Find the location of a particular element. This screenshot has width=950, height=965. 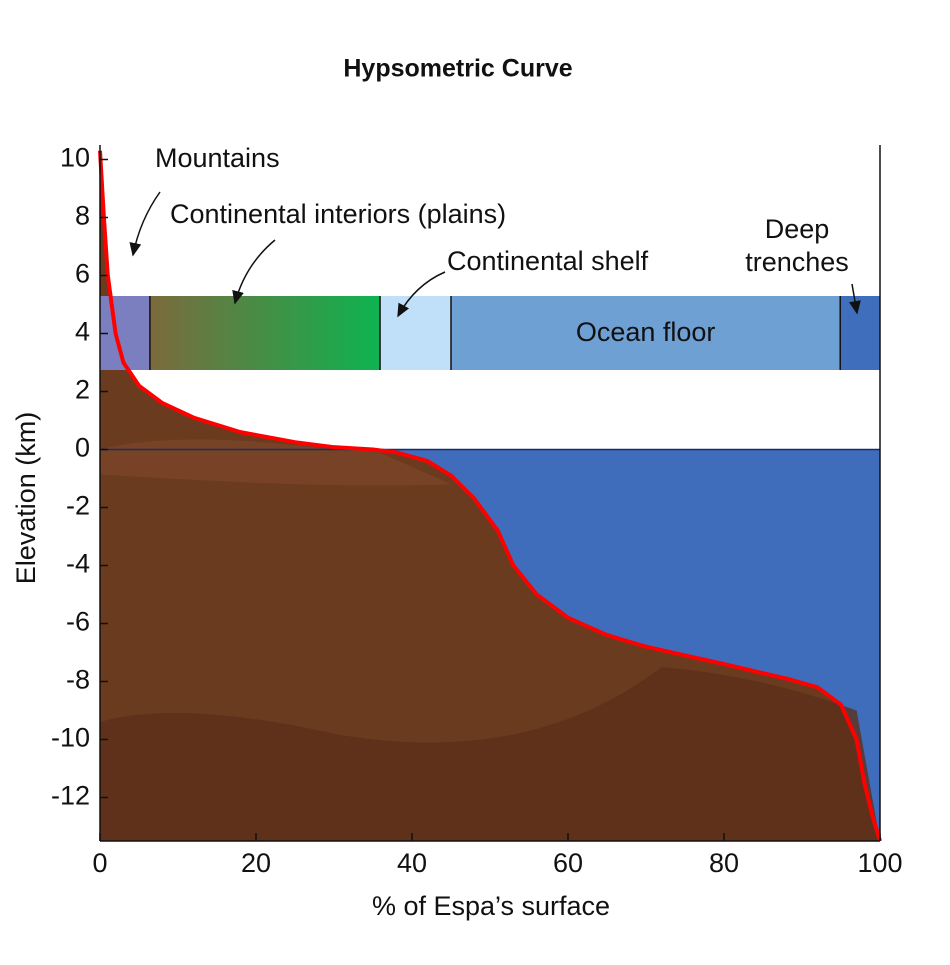

zone-label: Continental shelf is located at coordinates (548, 261).